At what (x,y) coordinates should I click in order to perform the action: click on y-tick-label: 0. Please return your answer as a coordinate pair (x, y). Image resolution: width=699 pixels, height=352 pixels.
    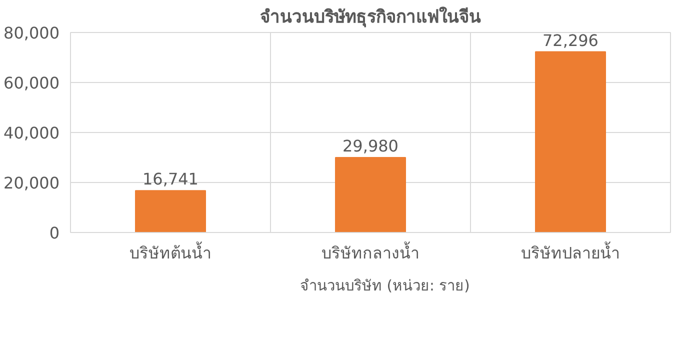
    Looking at the image, I should click on (54, 233).